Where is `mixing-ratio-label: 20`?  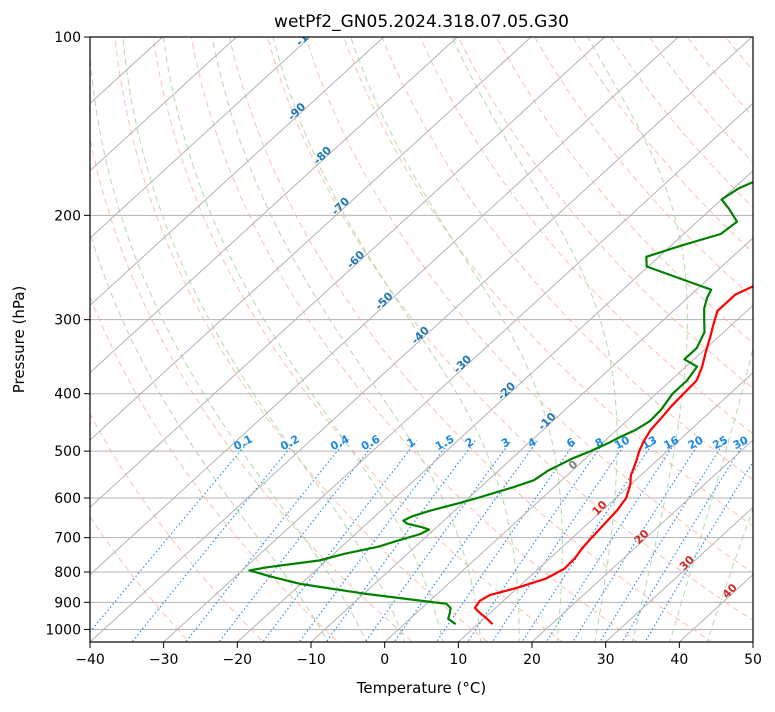 mixing-ratio-label: 20 is located at coordinates (696, 442).